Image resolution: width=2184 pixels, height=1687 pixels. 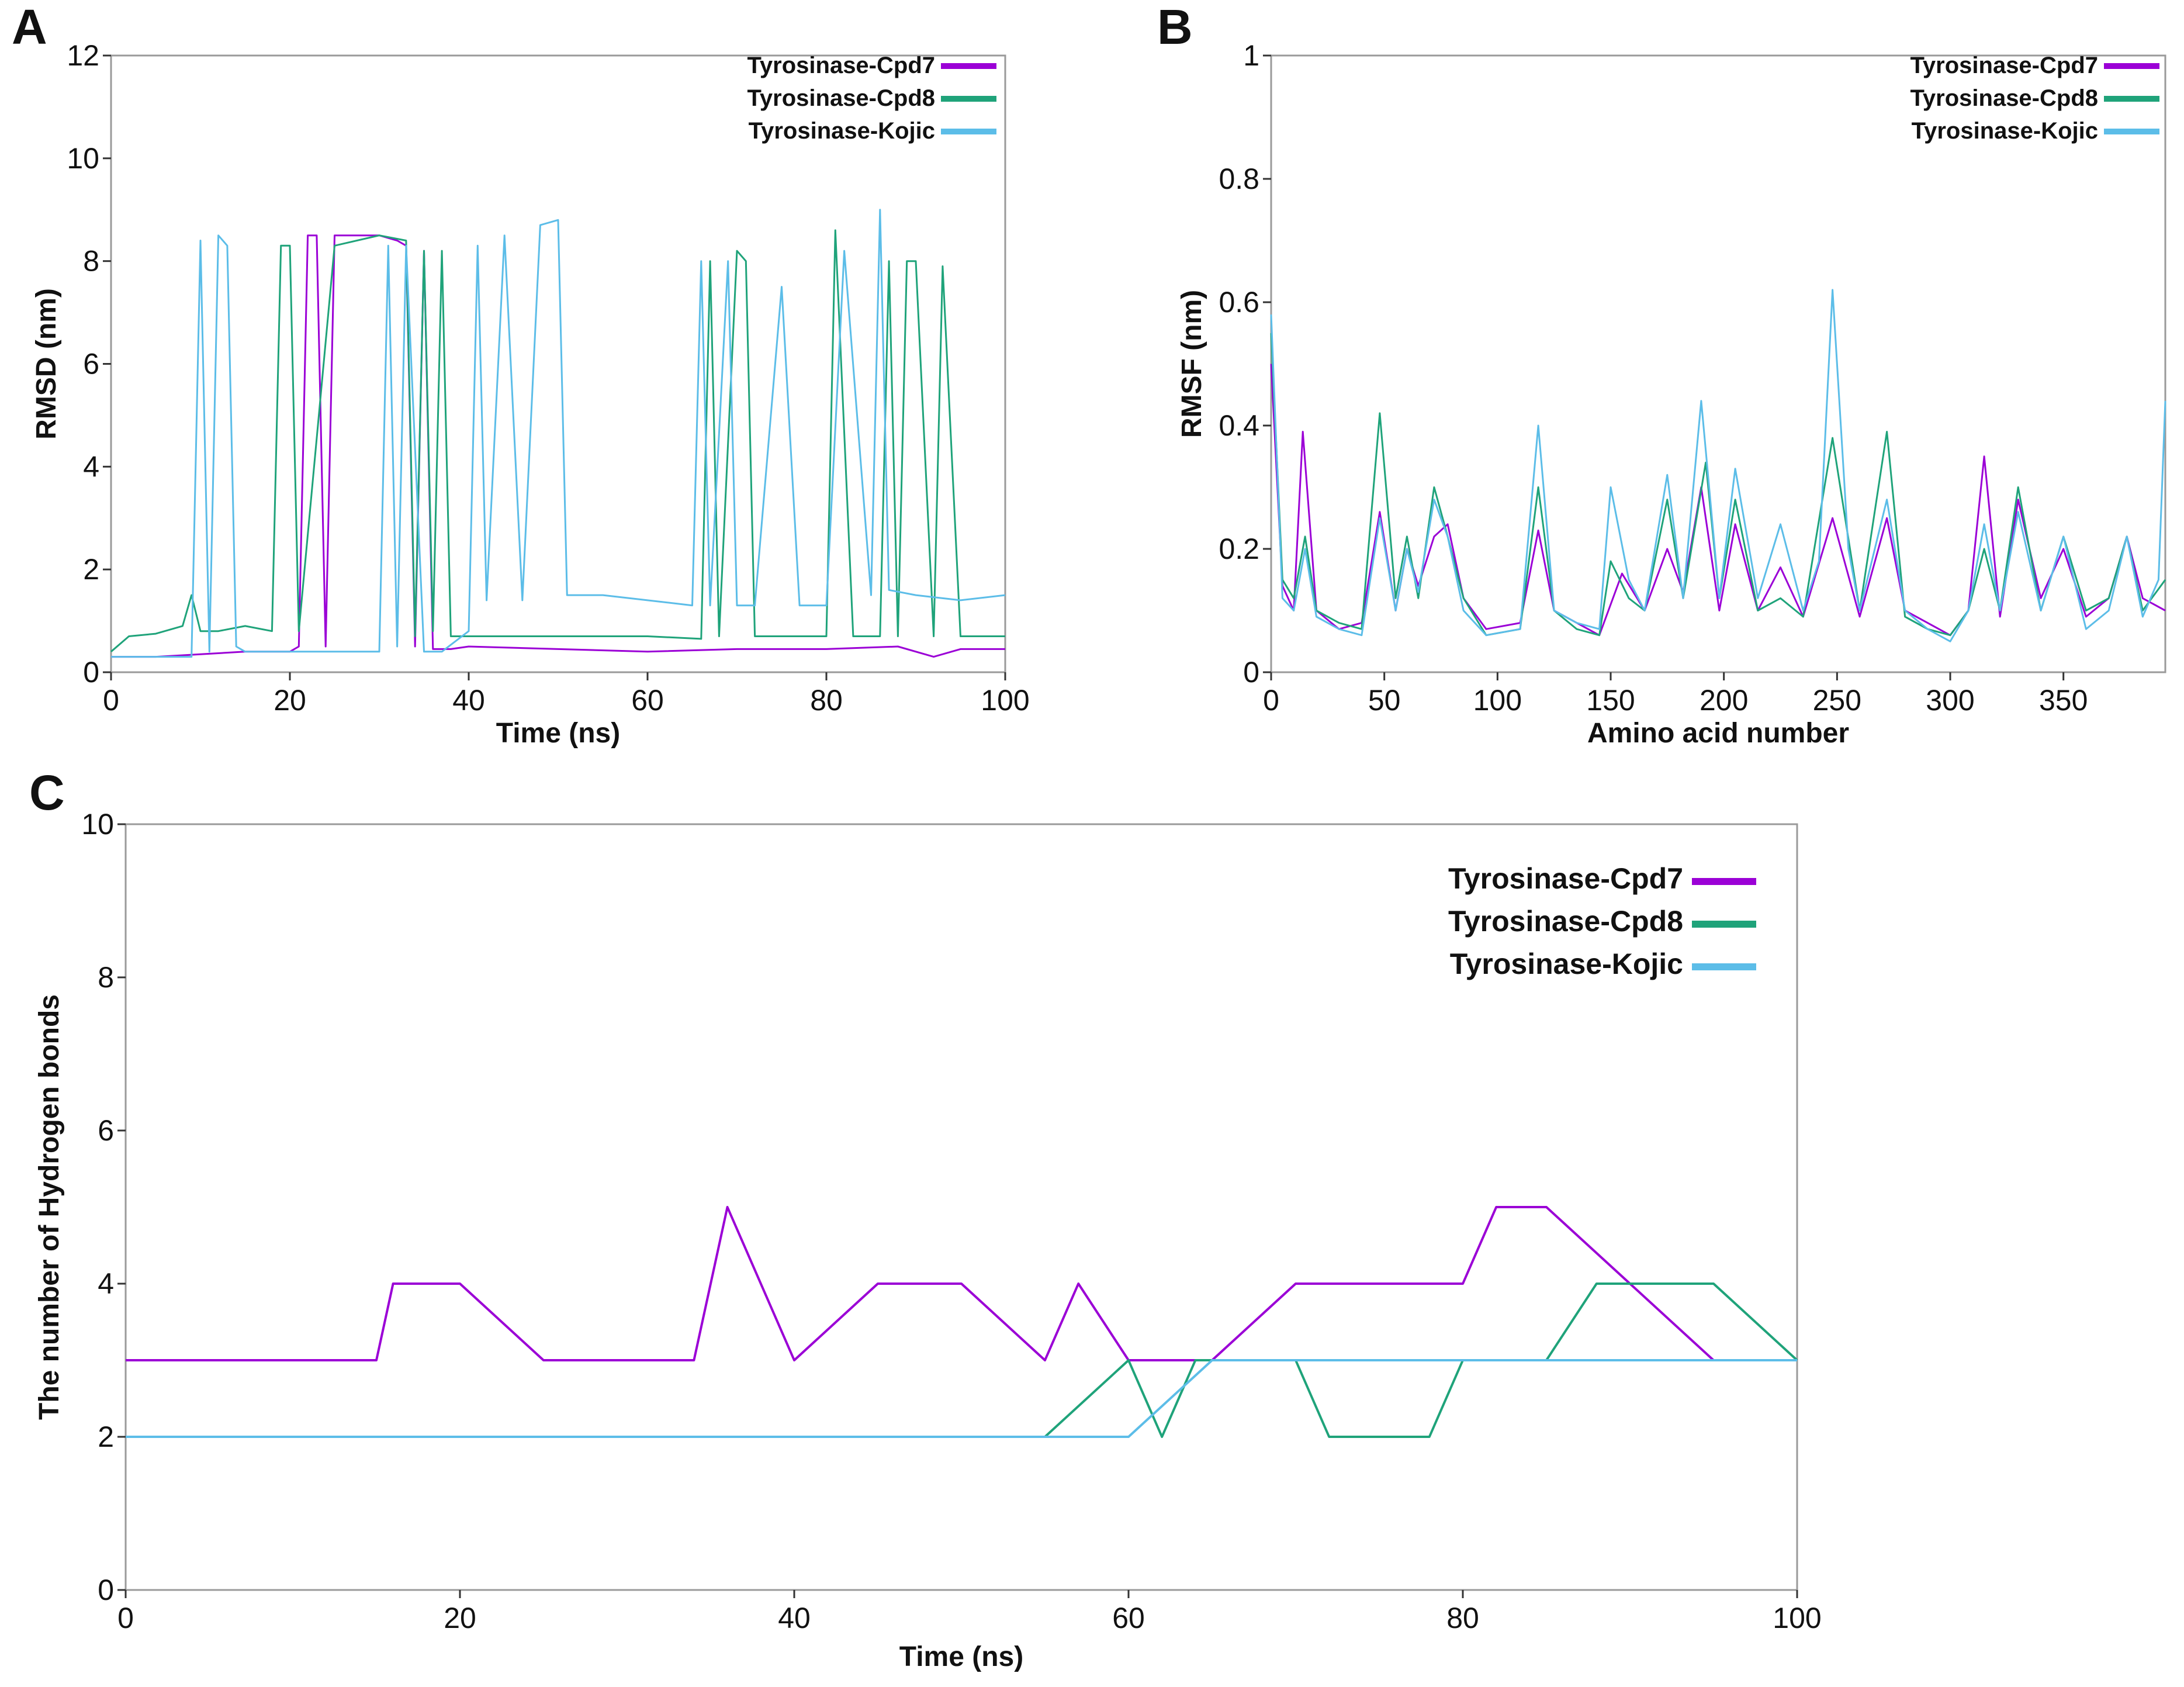 What do you see at coordinates (1271, 700) in the screenshot?
I see `x-tick-label-b: 0` at bounding box center [1271, 700].